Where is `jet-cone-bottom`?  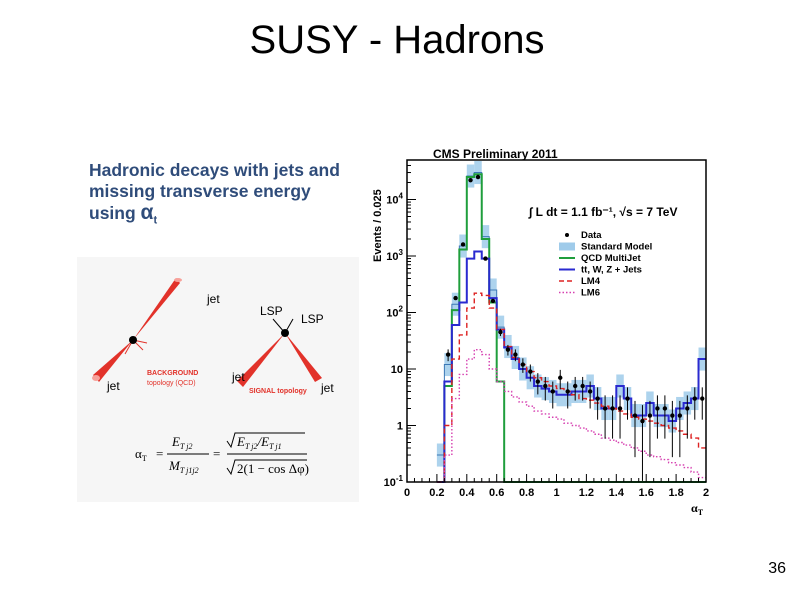
jet-cone-bottom is located at coordinates (113, 361).